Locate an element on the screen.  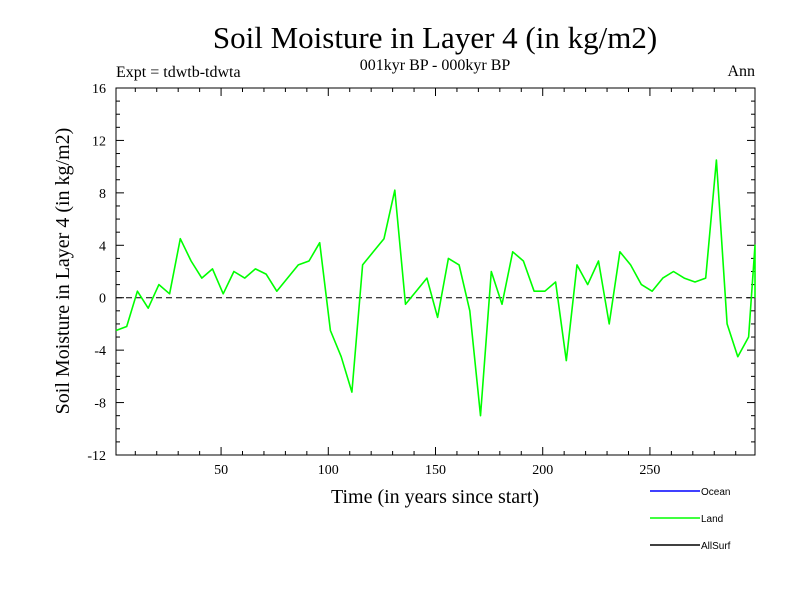
season-label: Ann is located at coordinates (741, 71).